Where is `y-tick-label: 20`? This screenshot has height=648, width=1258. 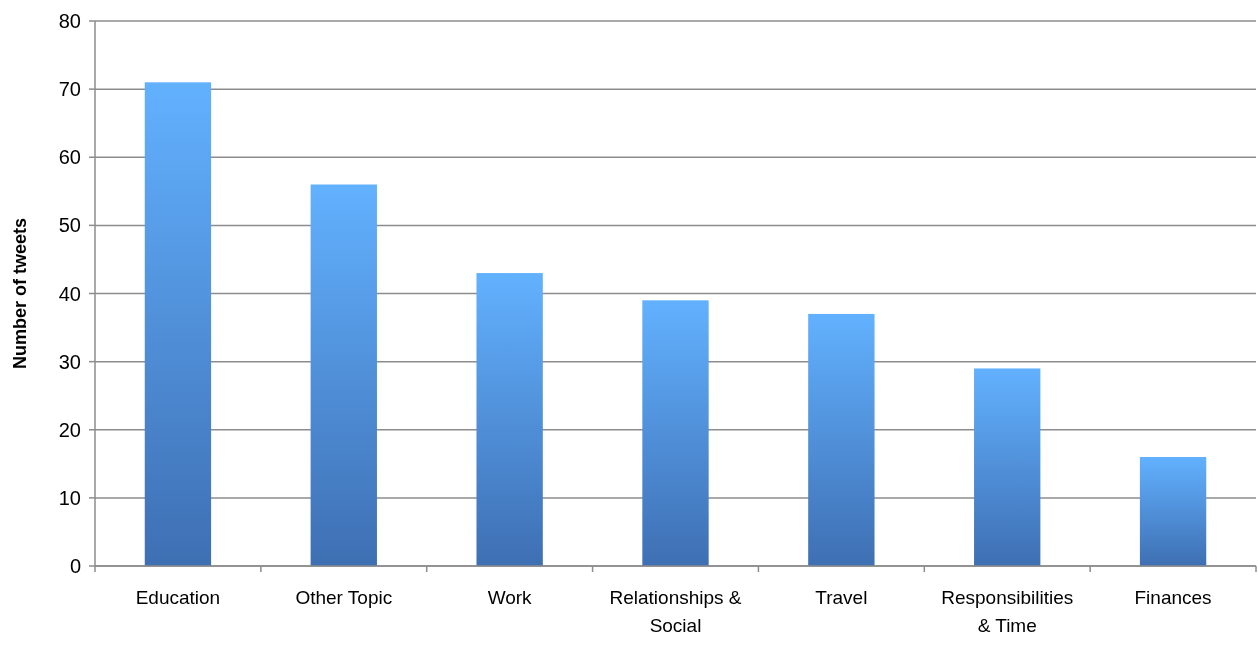
y-tick-label: 20 is located at coordinates (69, 429).